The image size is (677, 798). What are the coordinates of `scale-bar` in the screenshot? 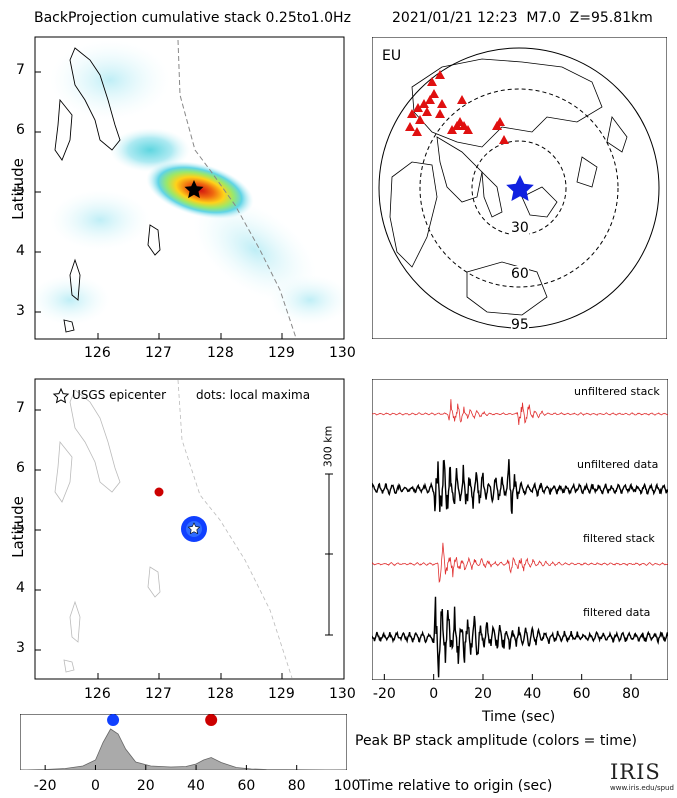 It's located at (329, 554).